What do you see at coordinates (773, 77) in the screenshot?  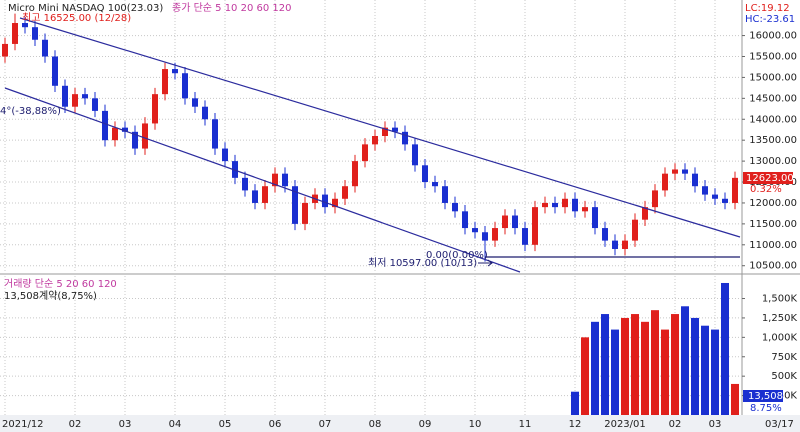 I see `y-tick-label: 15000.00` at bounding box center [773, 77].